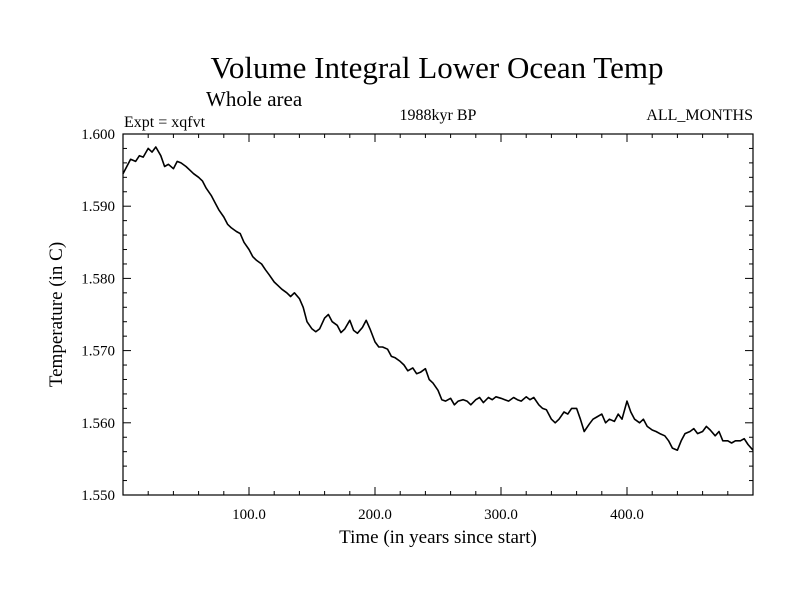 The height and width of the screenshot is (605, 800). Describe the element at coordinates (627, 515) in the screenshot. I see `x-tick-label: 400.0` at that location.